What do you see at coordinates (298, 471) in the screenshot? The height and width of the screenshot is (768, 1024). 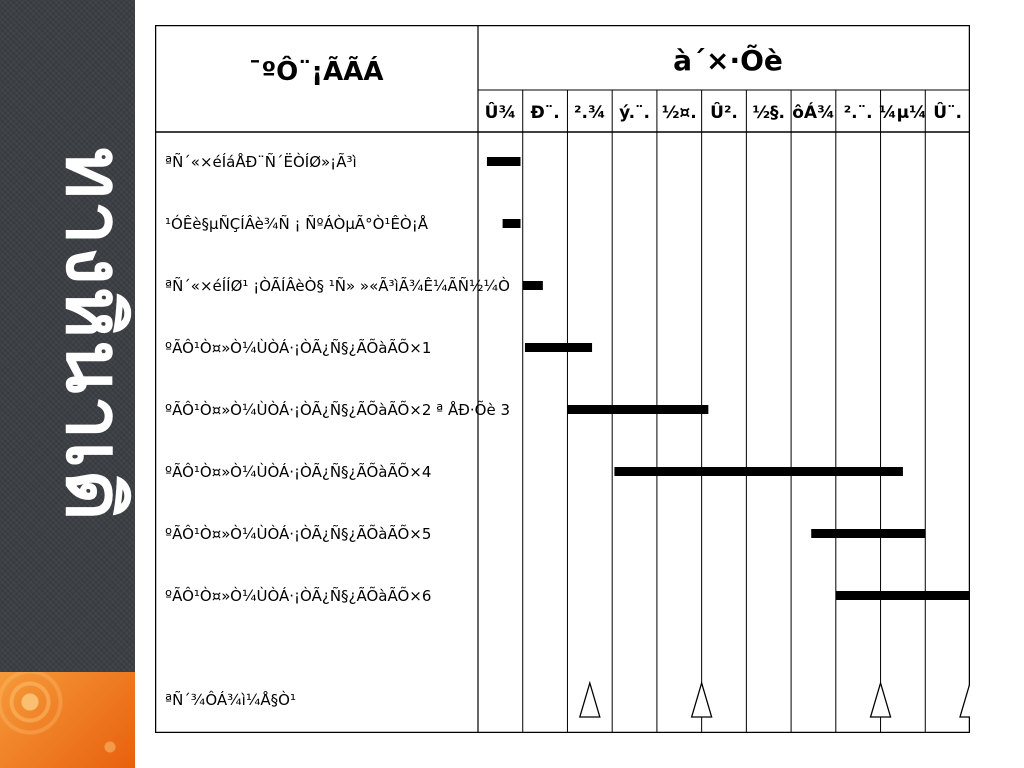 I see `activity-label: ºÃÔ¹Ò¤»Ò¼ÙÒÁ·¡ÒÃ¿Ñ§¿ÃÕàÃÕ×4` at bounding box center [298, 471].